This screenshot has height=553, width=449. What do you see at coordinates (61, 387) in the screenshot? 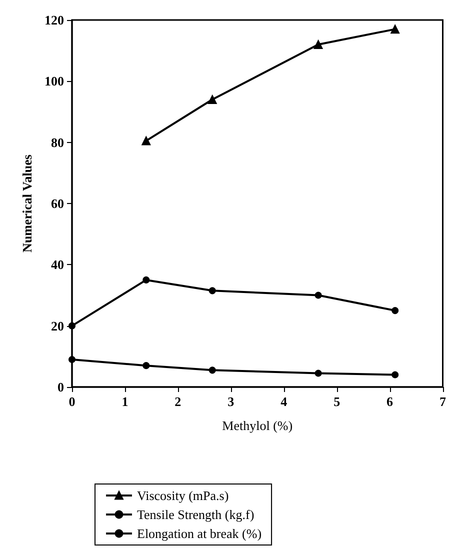
I see `y-tick-label: 0` at bounding box center [61, 387].